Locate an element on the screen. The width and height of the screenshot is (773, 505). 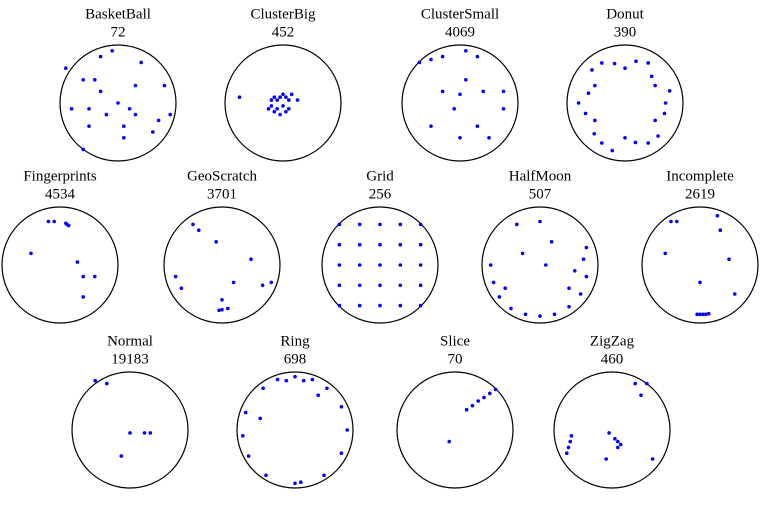
panel-title: ClusterBig is located at coordinates (283, 14).